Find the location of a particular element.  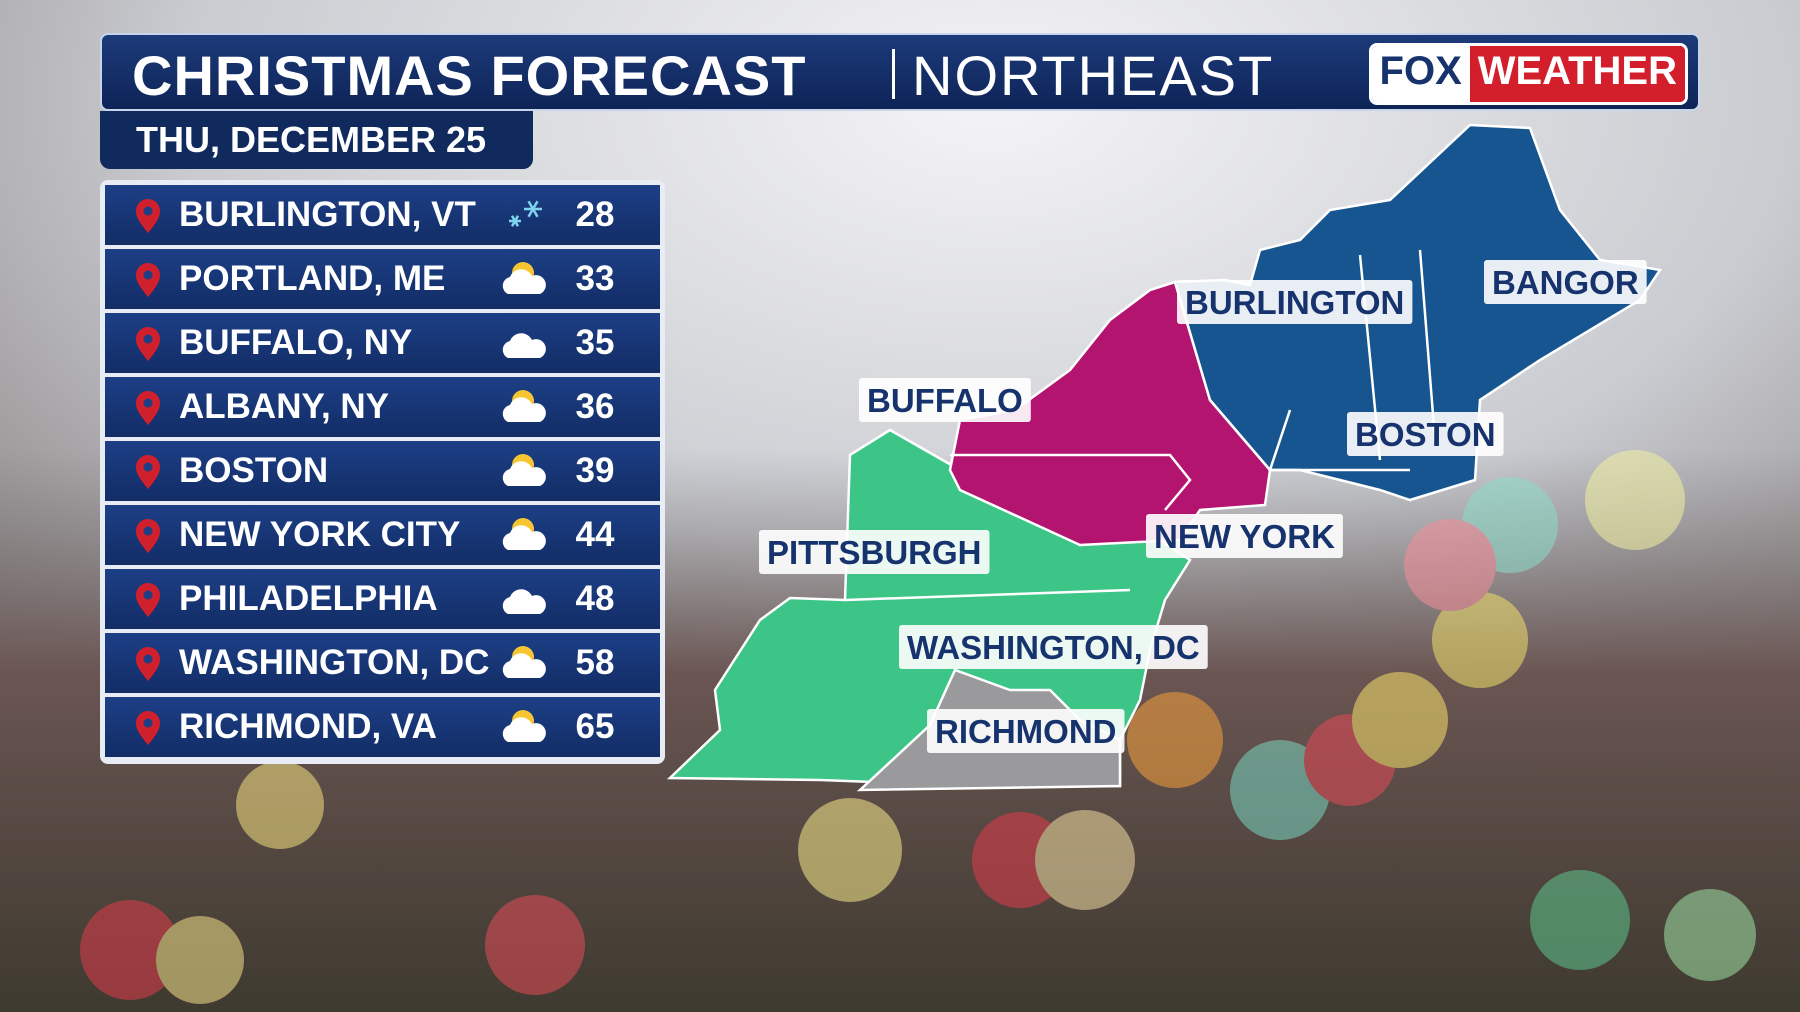

forecast-row: BUFFALO, NY 35 is located at coordinates (382, 343).